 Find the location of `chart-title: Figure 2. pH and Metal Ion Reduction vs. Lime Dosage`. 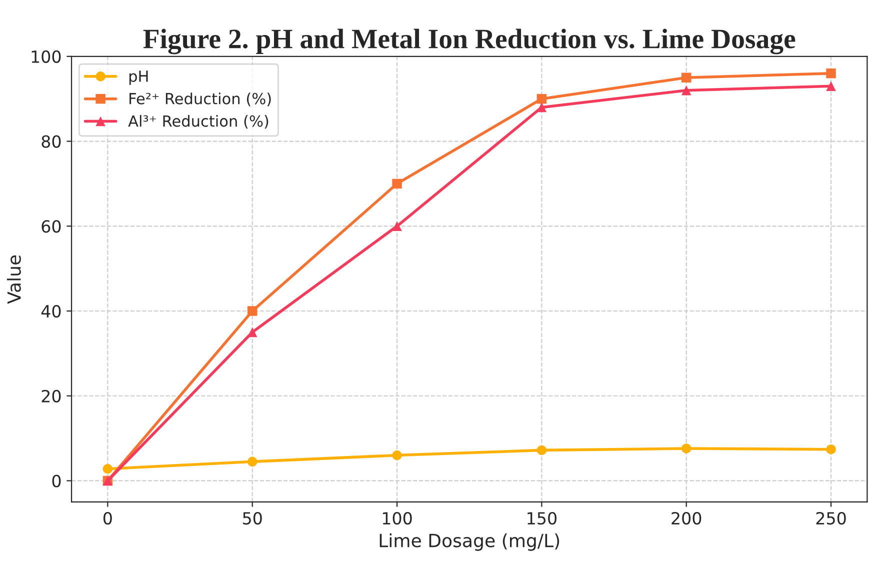

chart-title: Figure 2. pH and Metal Ion Reduction vs. Lime Dosage is located at coordinates (469, 41).